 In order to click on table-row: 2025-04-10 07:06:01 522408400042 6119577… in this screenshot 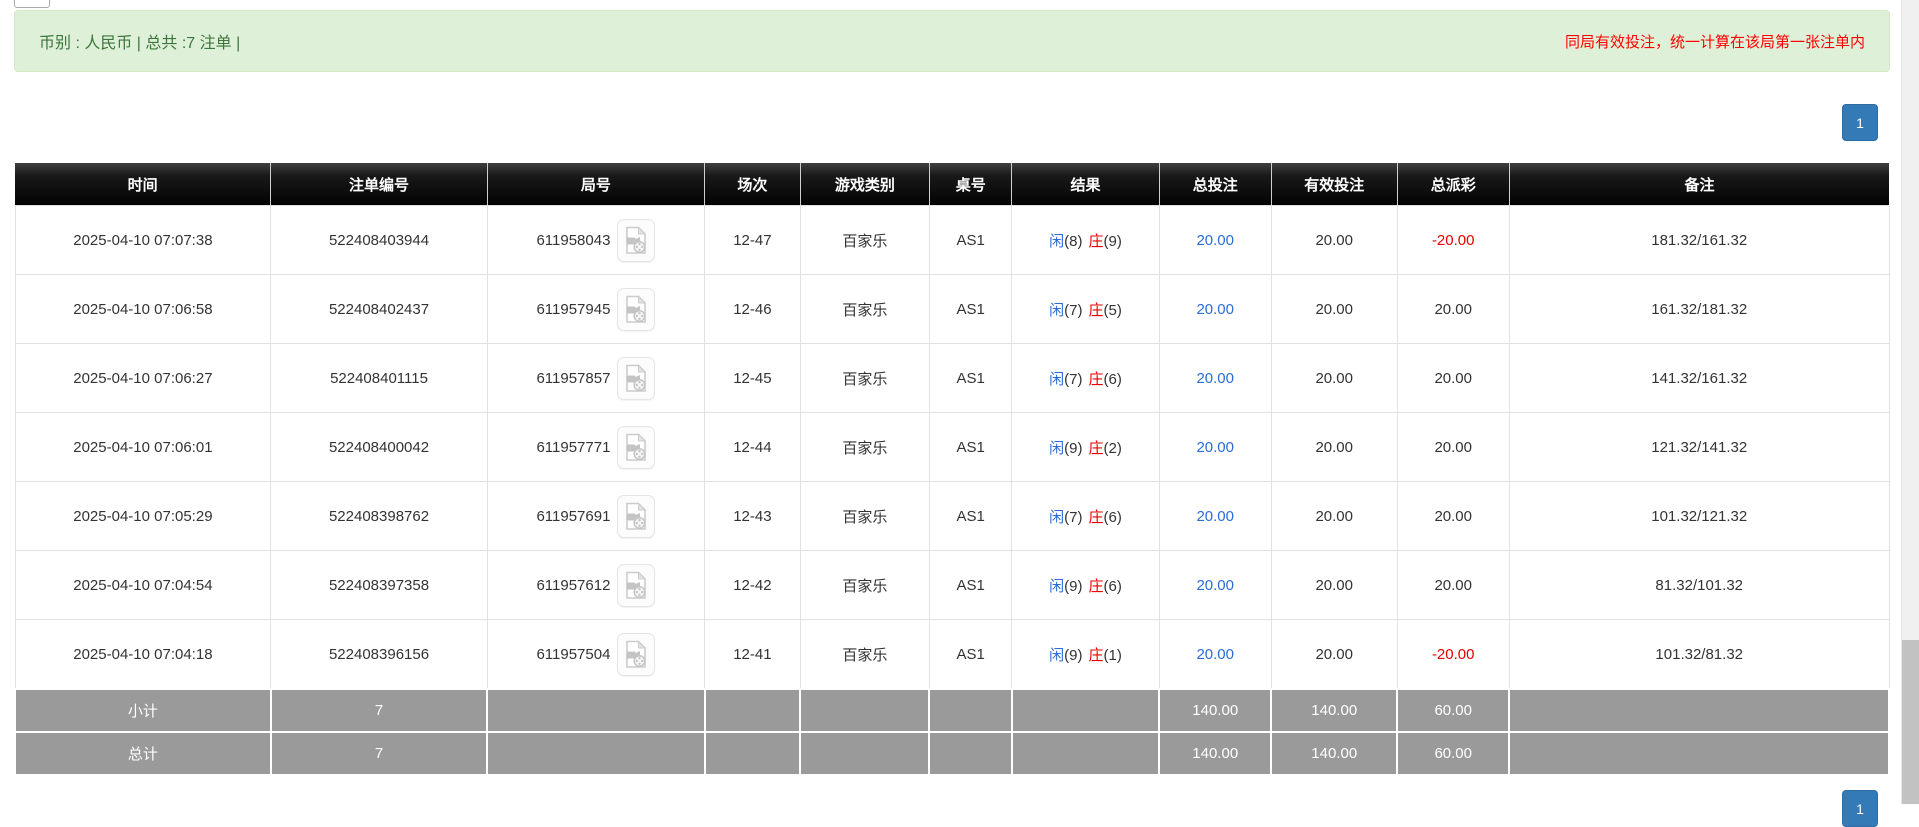, I will do `click(952, 447)`.